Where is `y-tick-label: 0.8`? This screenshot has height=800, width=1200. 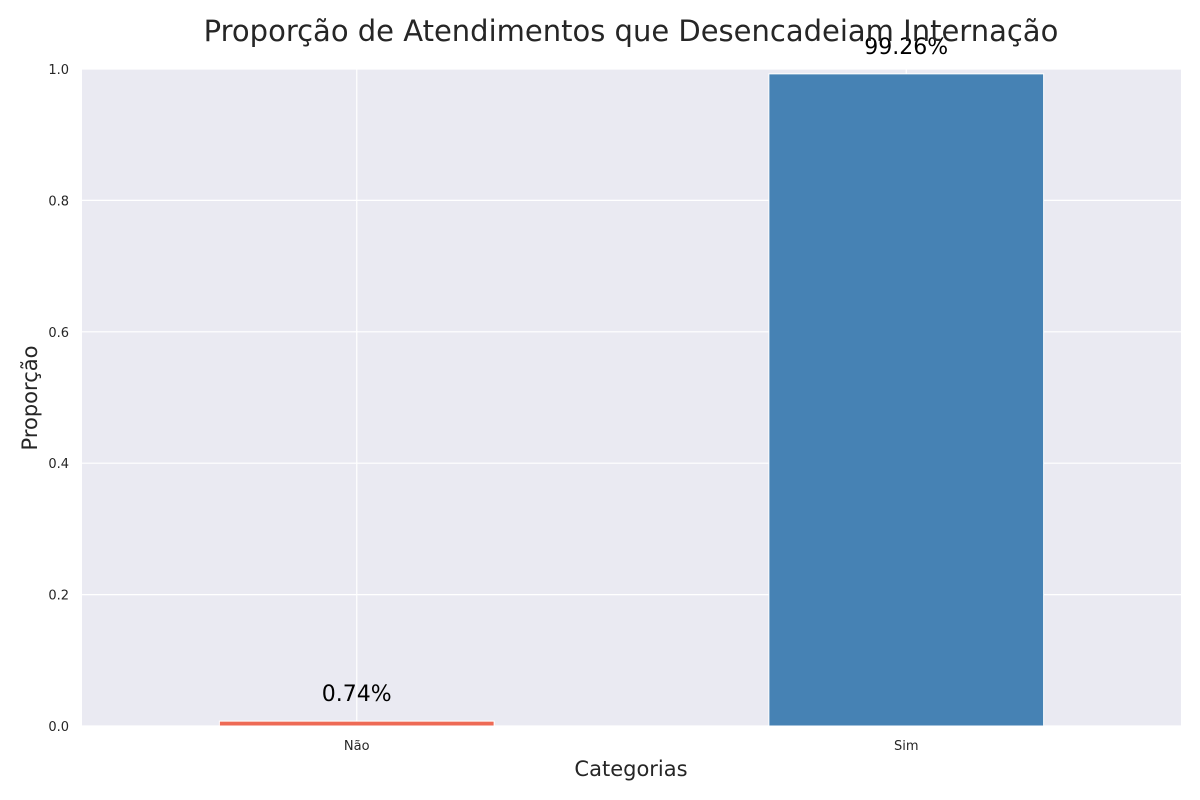 y-tick-label: 0.8 is located at coordinates (58, 201).